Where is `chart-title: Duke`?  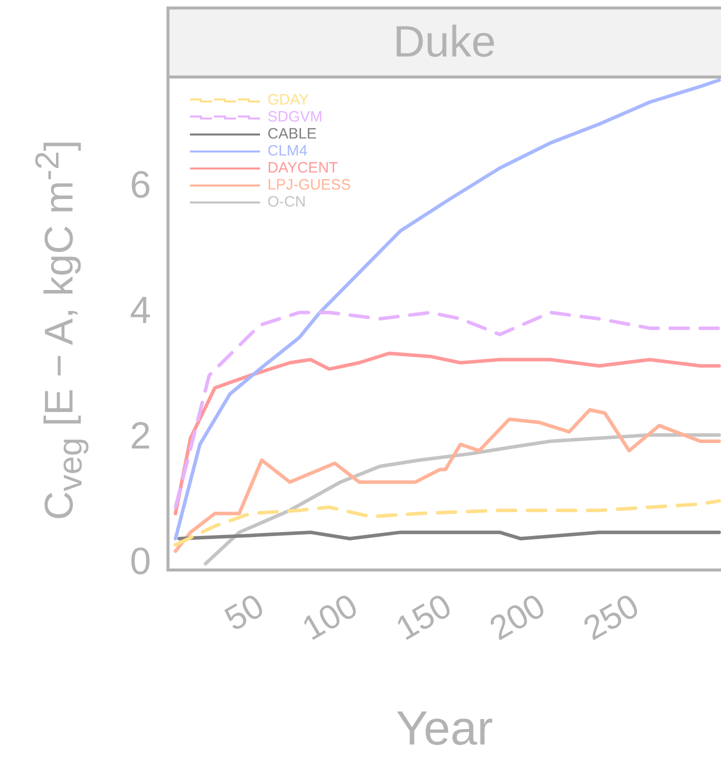 chart-title: Duke is located at coordinates (444, 42).